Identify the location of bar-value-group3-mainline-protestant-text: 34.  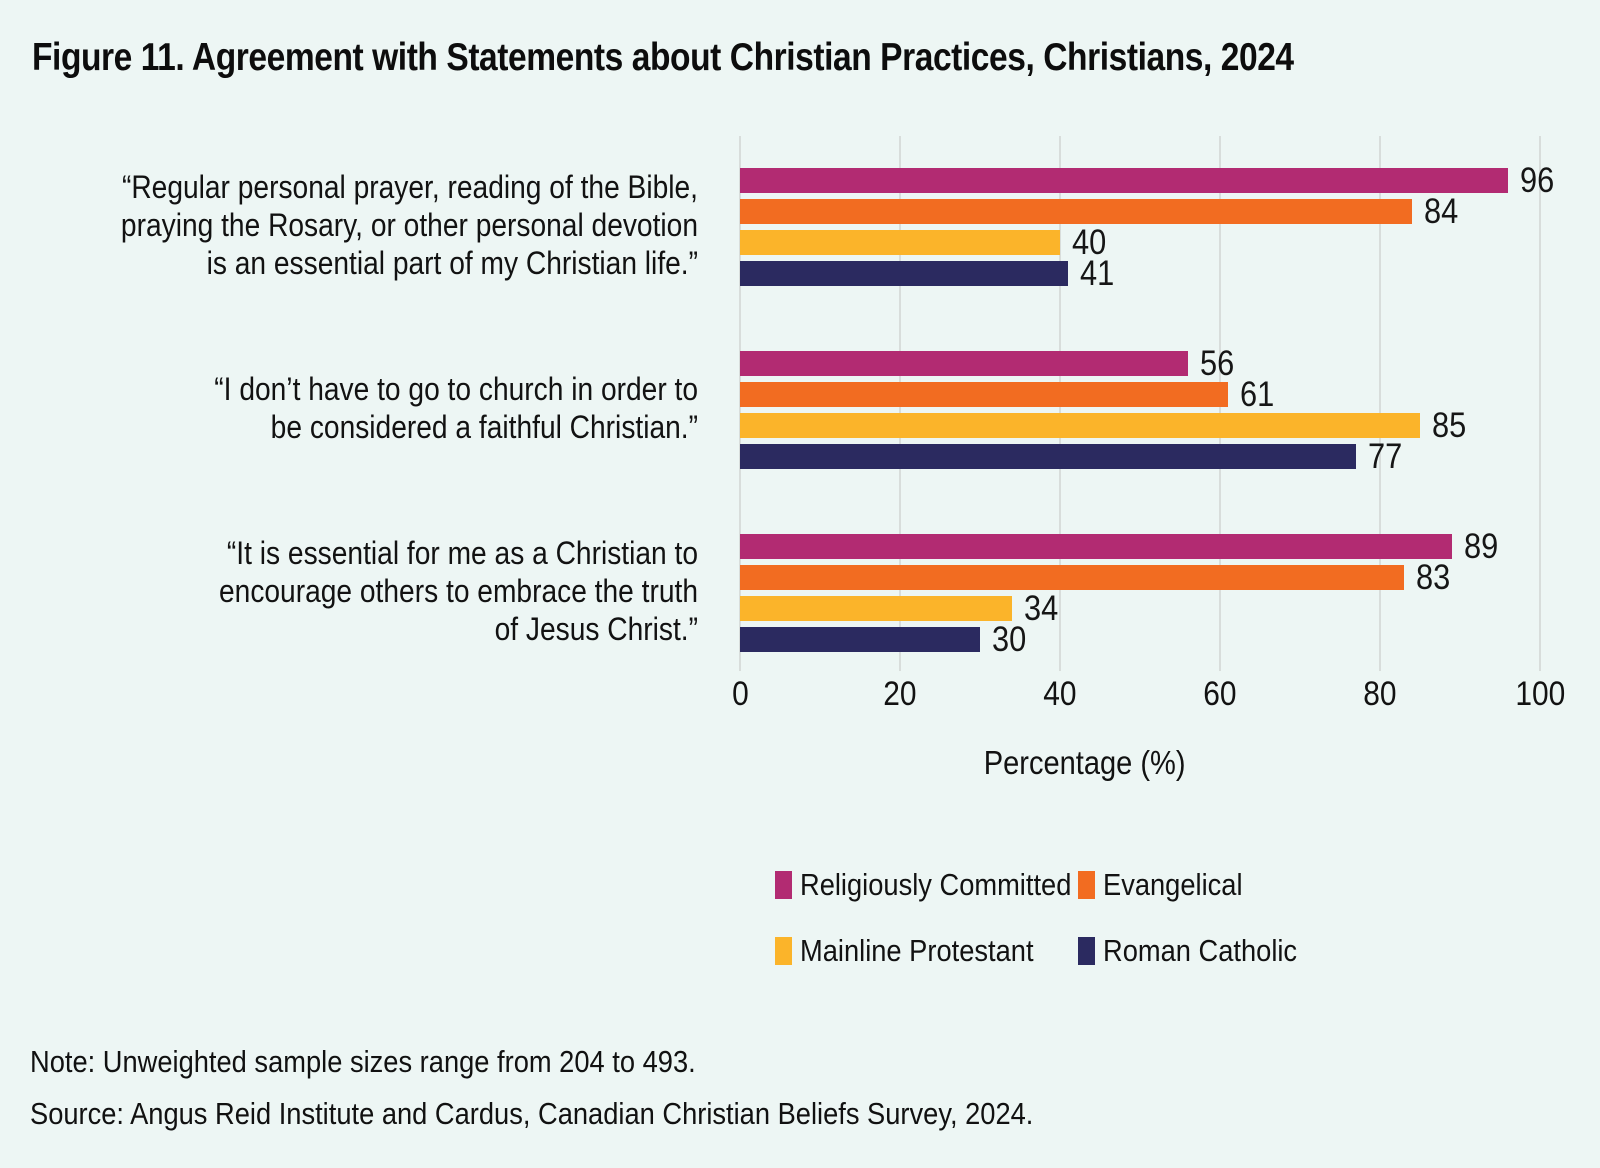
(1041, 608).